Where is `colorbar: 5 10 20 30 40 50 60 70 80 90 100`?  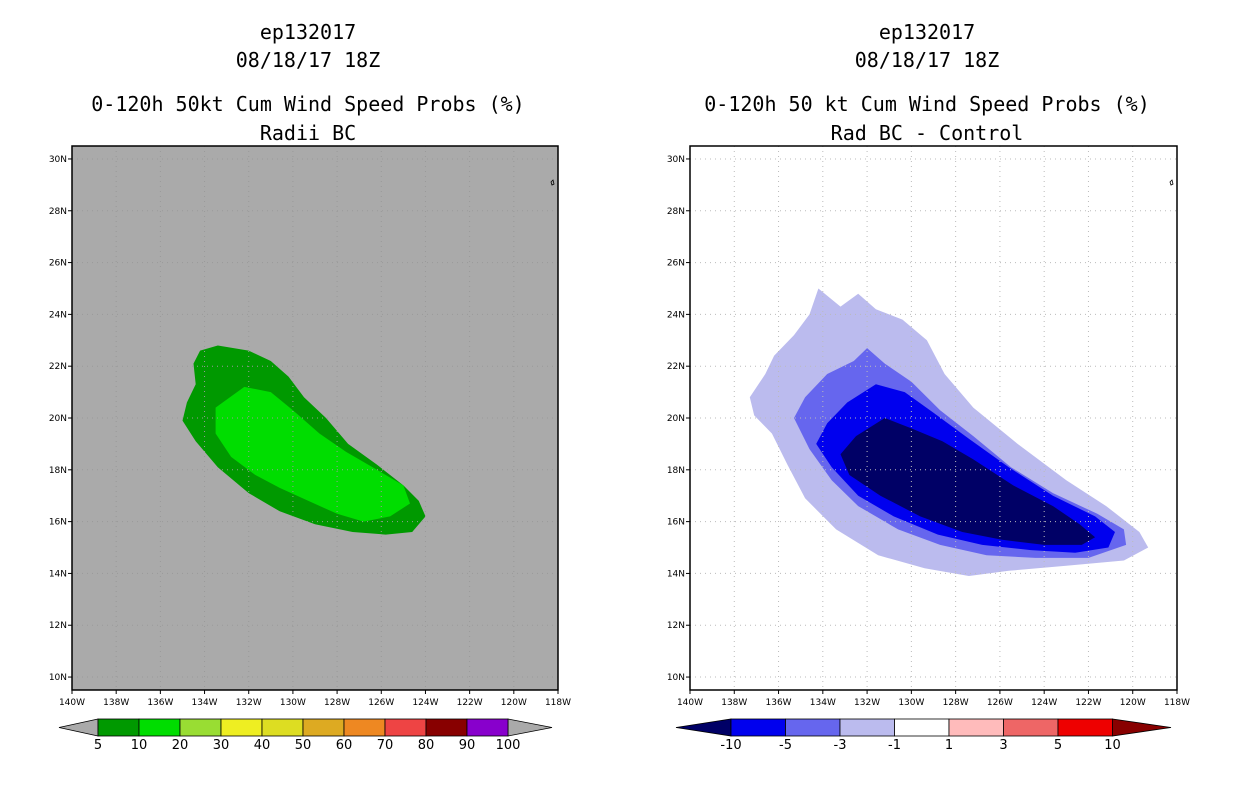
colorbar: 5 10 20 30 40 50 60 70 80 90 100 is located at coordinates (305, 735).